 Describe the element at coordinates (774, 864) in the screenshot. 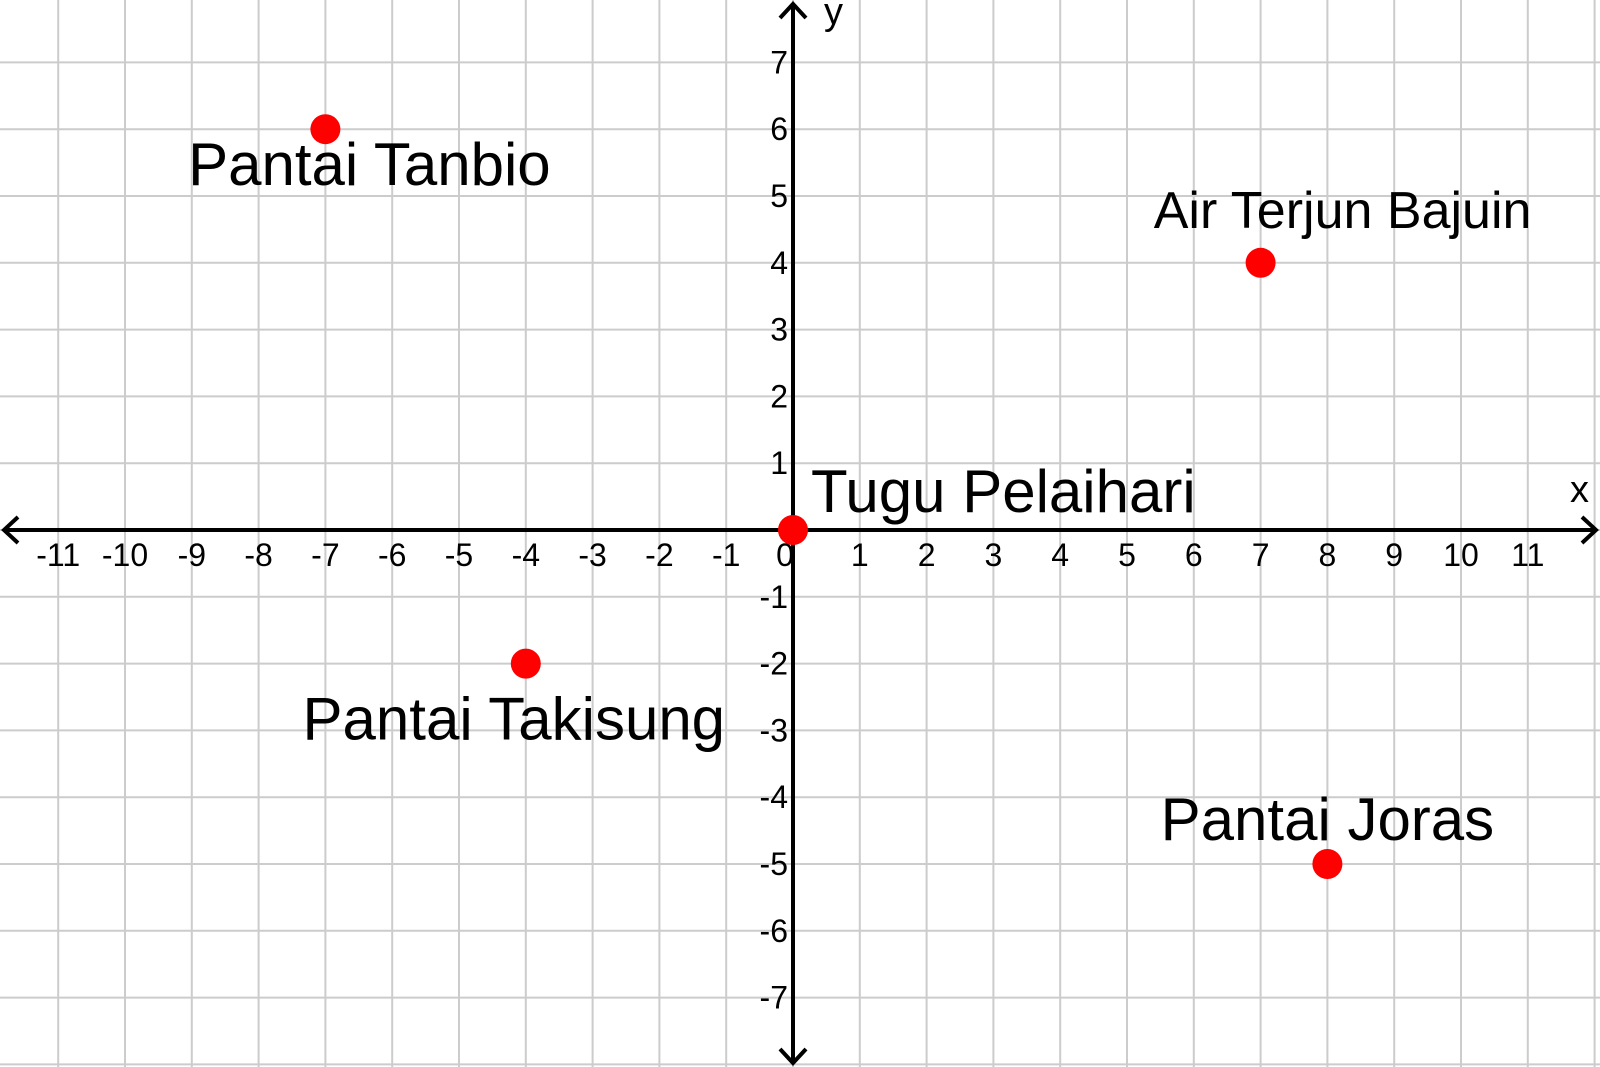

I see `y-tick-label: -5` at that location.